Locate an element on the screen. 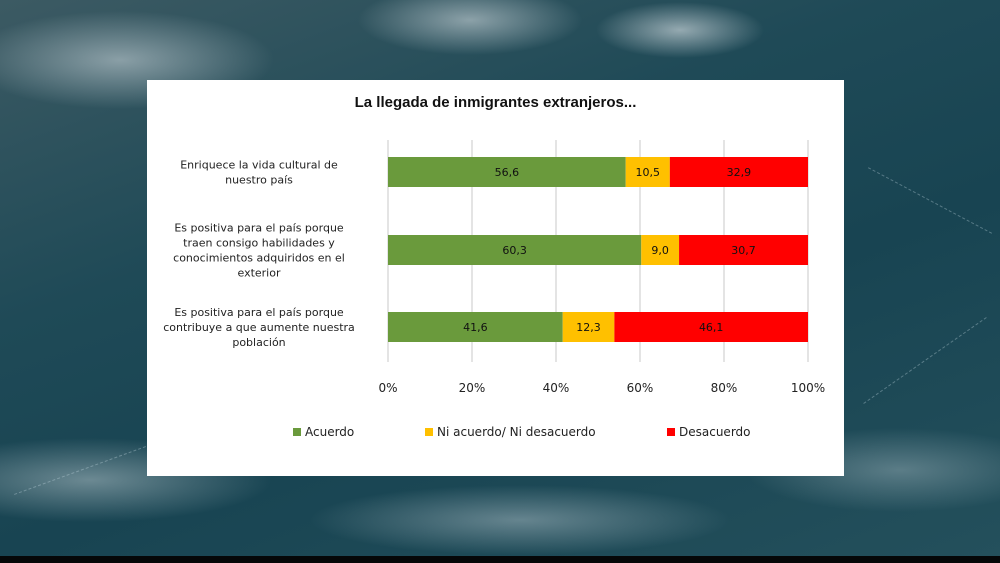  category-label: población is located at coordinates (258, 342).